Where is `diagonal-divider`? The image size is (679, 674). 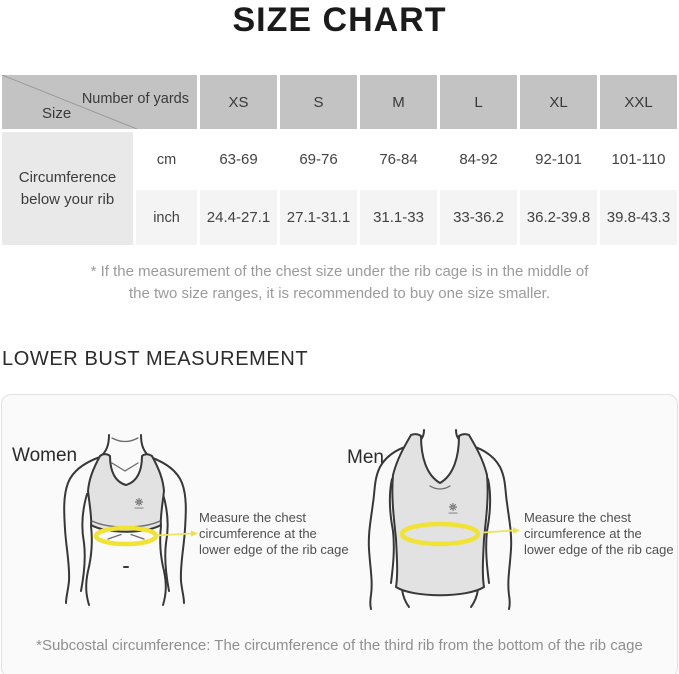
diagonal-divider is located at coordinates (69, 102).